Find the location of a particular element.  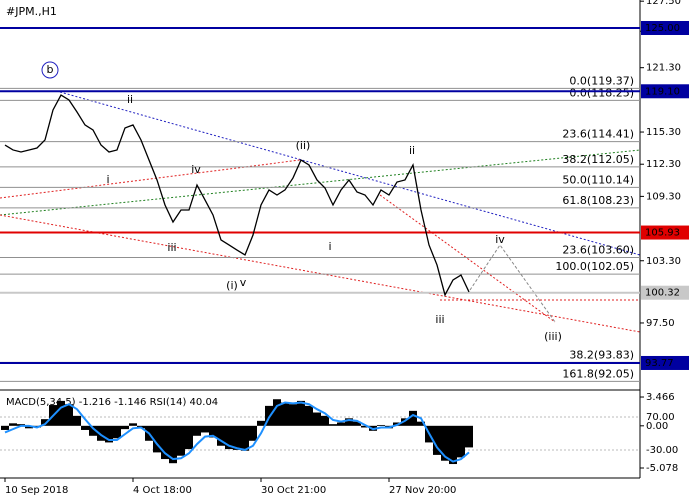

price-label: 119.10 is located at coordinates (662, 91).